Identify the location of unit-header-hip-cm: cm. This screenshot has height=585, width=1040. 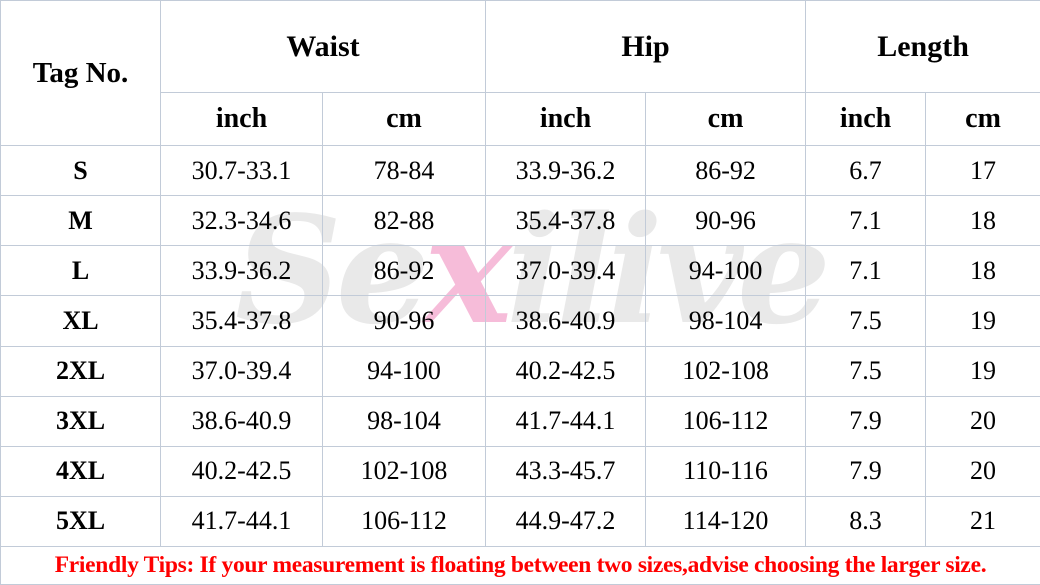
(726, 119).